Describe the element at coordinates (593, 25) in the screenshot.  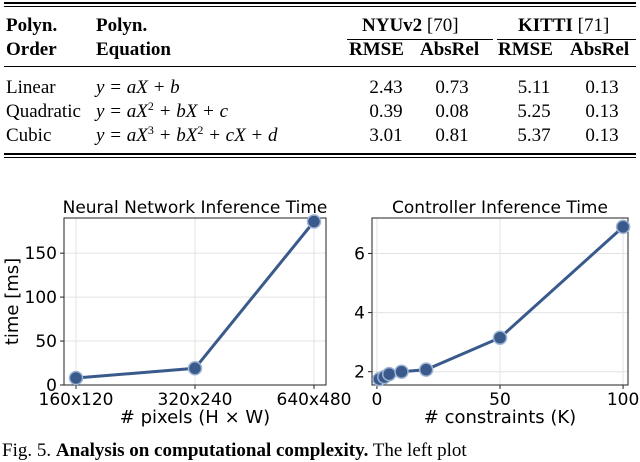
I see `header-kitti-ref: [71]` at that location.